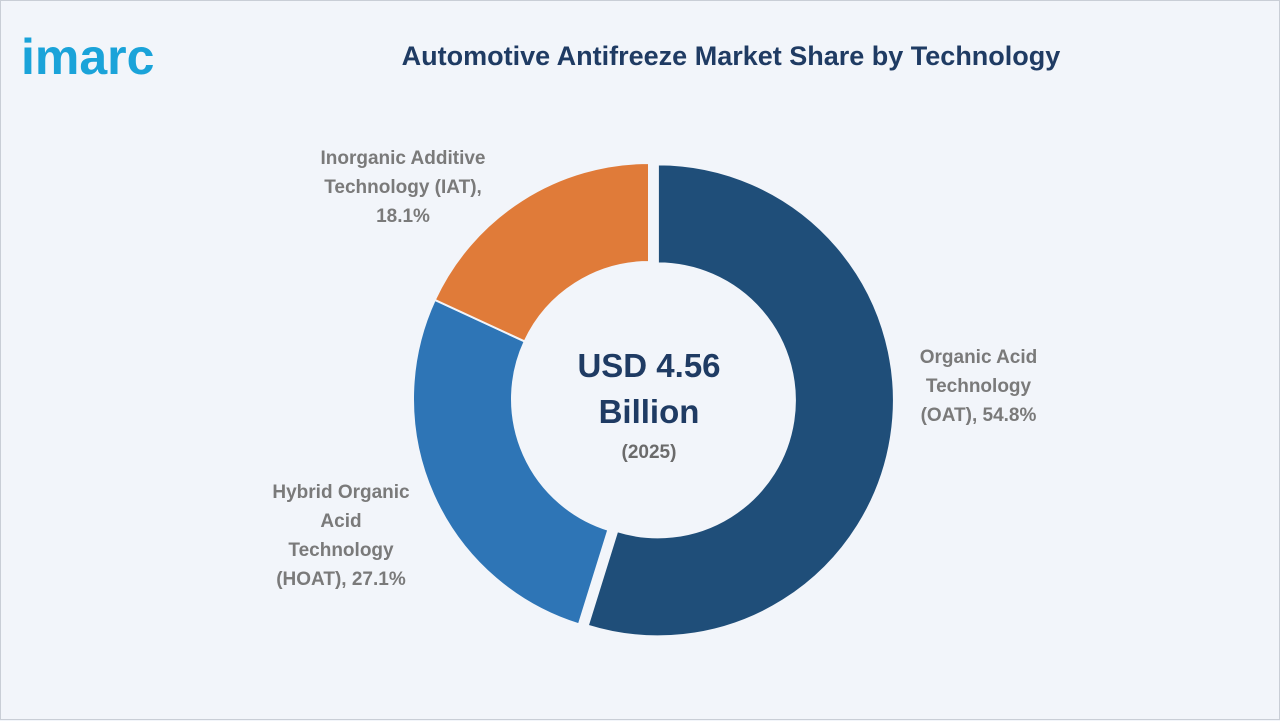 The width and height of the screenshot is (1280, 721). I want to click on donut-slice-hoat, so click(511, 462).